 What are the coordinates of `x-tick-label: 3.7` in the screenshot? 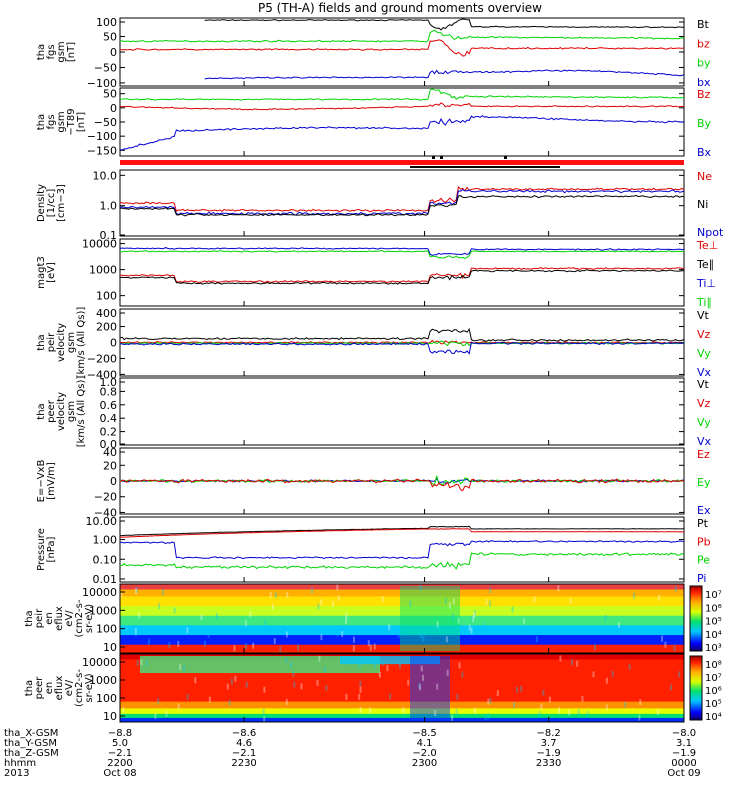 It's located at (549, 743).